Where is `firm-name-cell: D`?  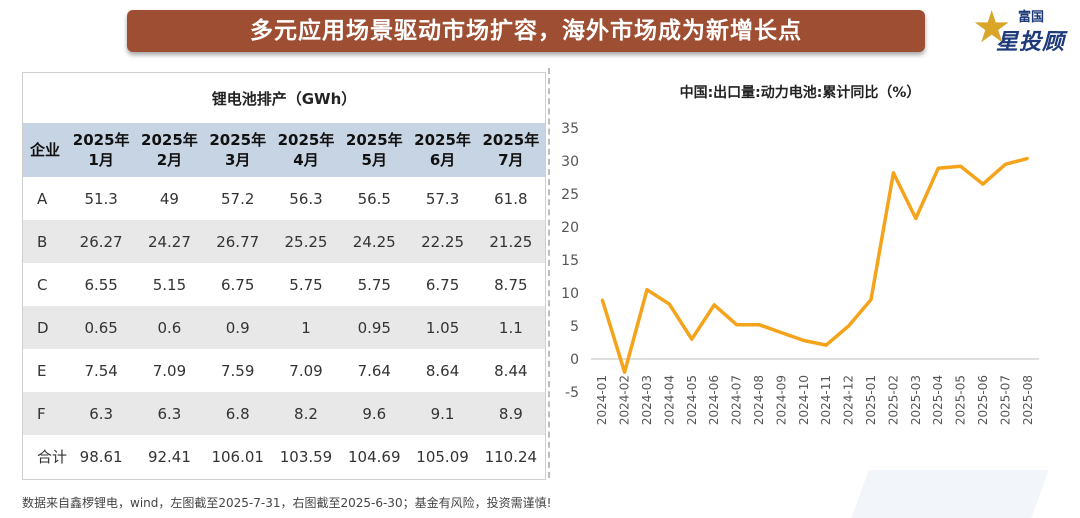
firm-name-cell: D is located at coordinates (45, 327).